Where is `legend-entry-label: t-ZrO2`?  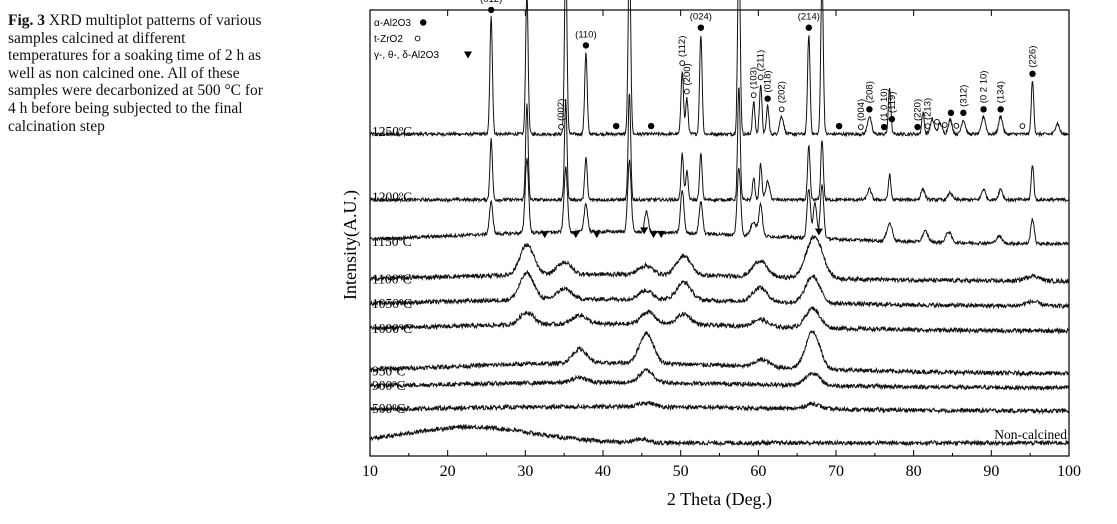
legend-entry-label: t-ZrO2 is located at coordinates (388, 39).